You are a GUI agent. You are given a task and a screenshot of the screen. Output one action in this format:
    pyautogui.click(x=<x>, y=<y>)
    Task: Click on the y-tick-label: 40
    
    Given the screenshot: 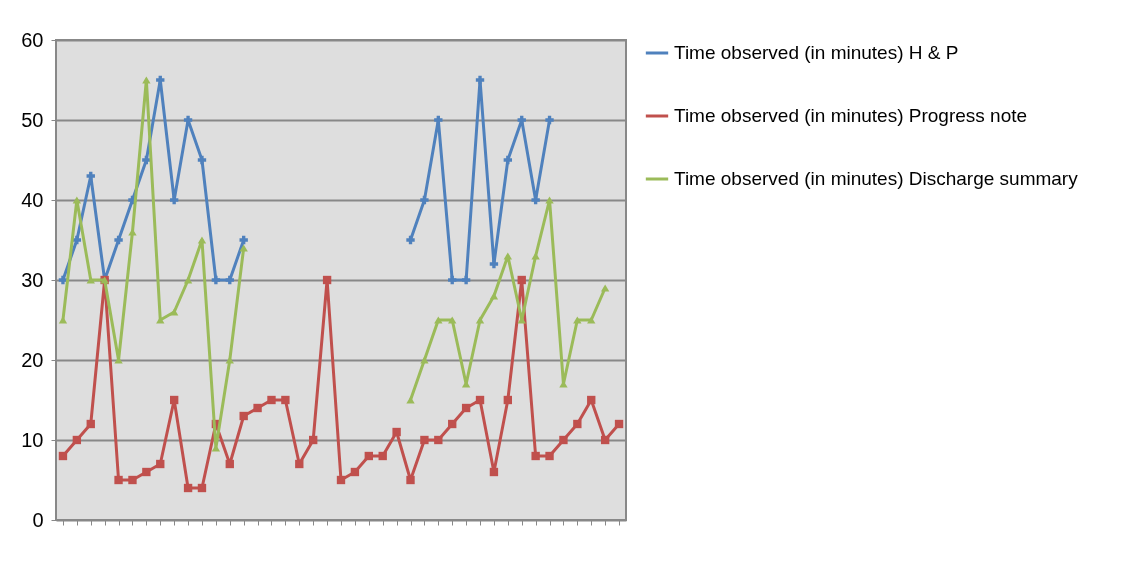 What is the action you would take?
    pyautogui.click(x=32, y=199)
    